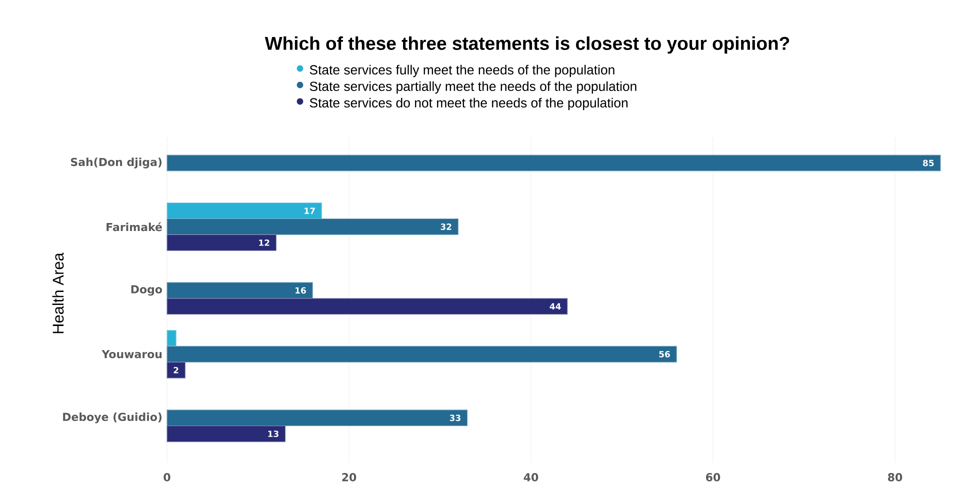 The width and height of the screenshot is (969, 498). I want to click on data-label: 2, so click(176, 370).